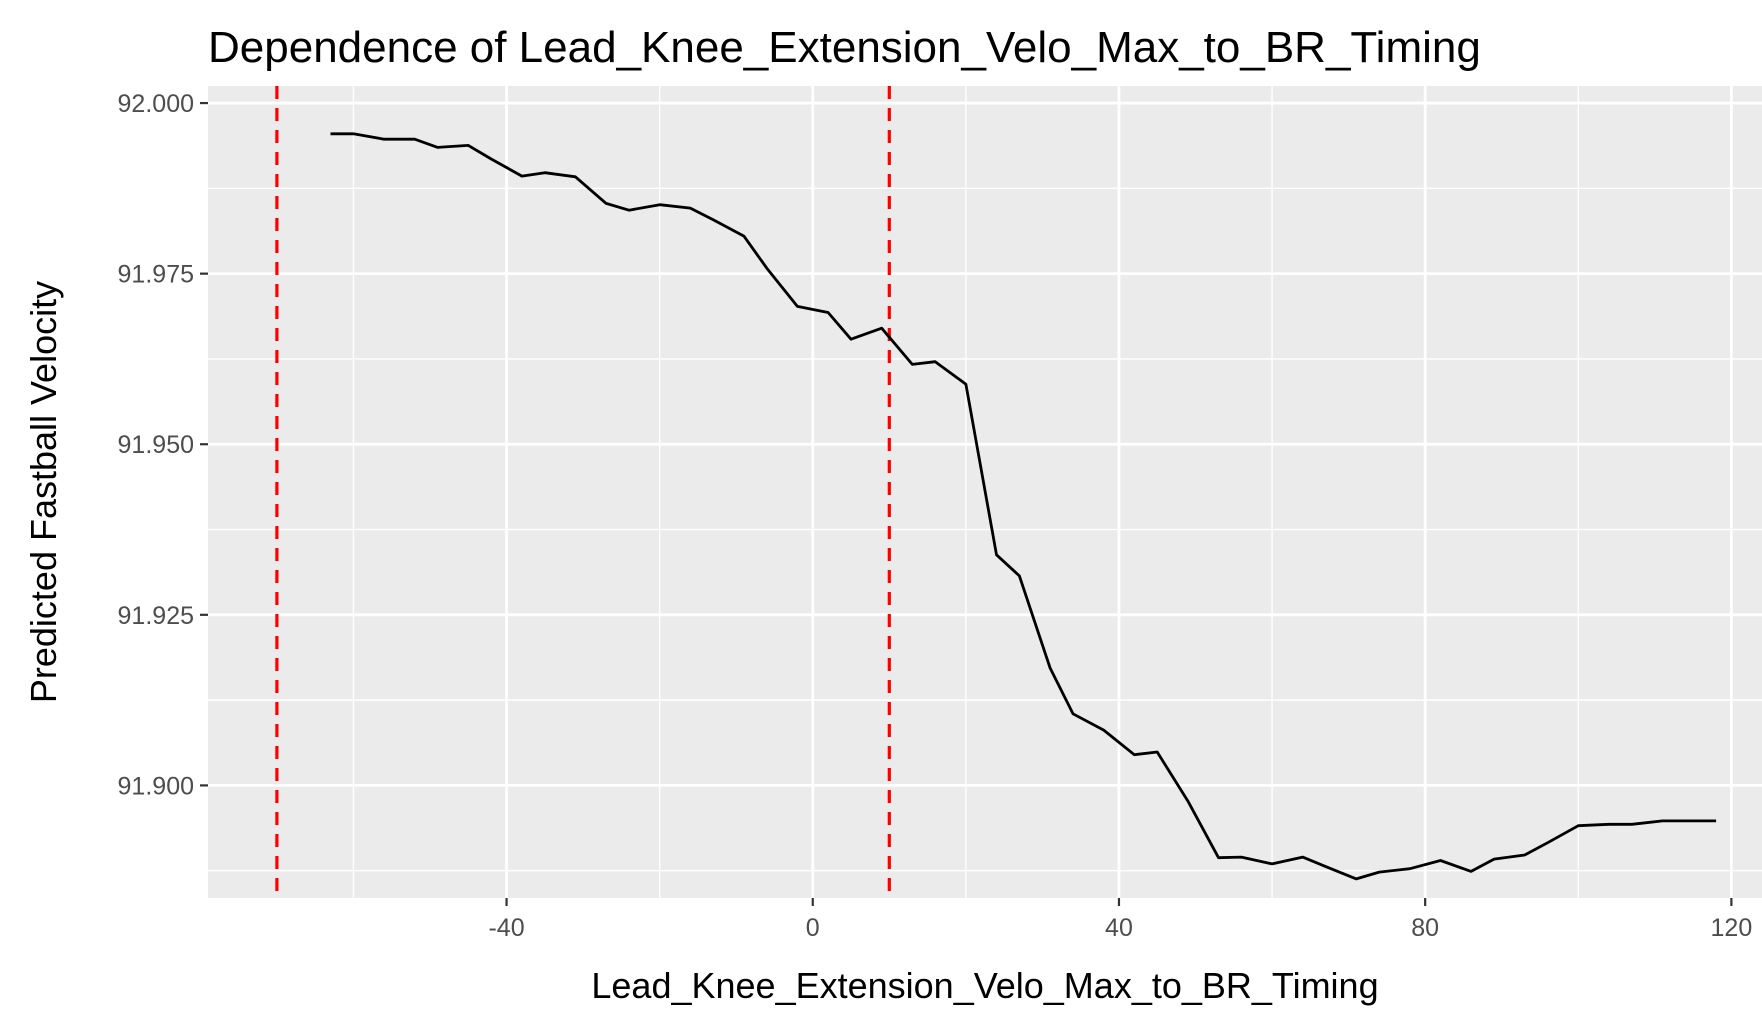 The image size is (1762, 1032). I want to click on x-tick-label: 0, so click(813, 928).